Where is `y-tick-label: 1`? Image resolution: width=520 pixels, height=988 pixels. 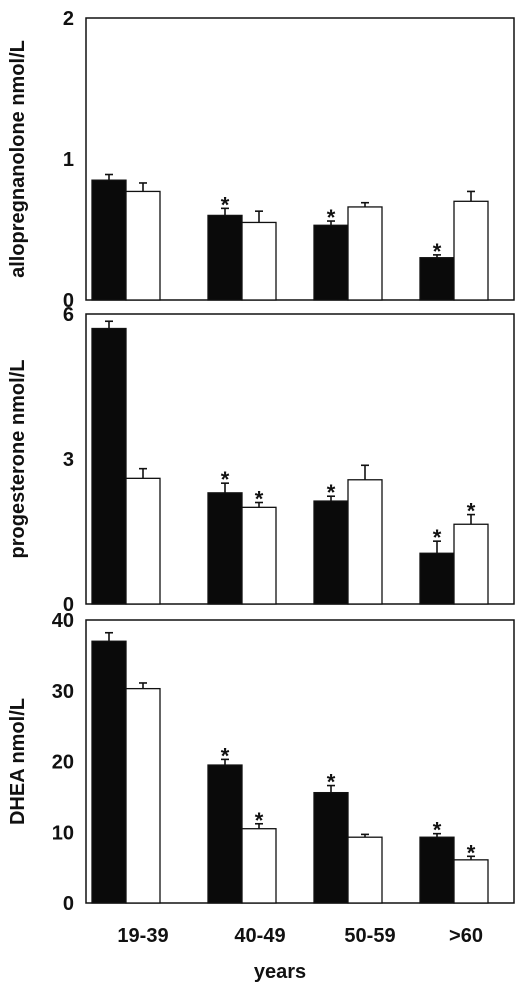
y-tick-label: 1 is located at coordinates (68, 160).